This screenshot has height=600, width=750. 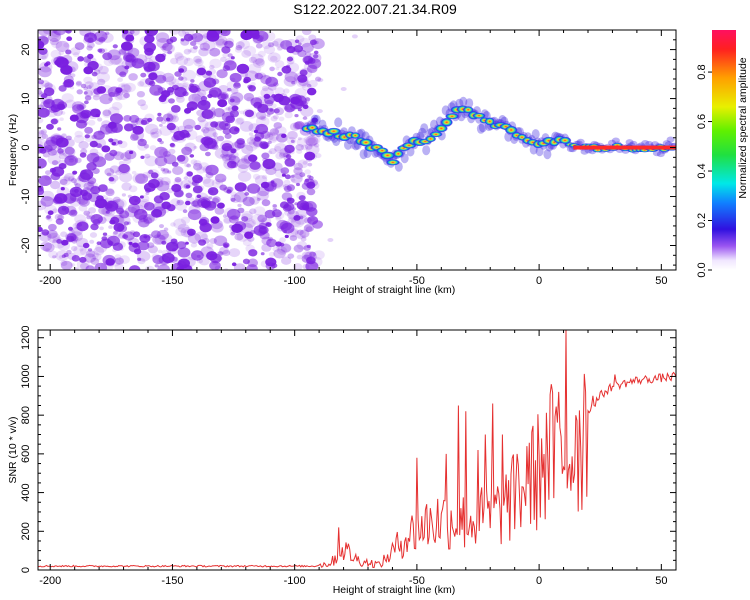 What do you see at coordinates (26, 246) in the screenshot?
I see `y-tick-label: -20` at bounding box center [26, 246].